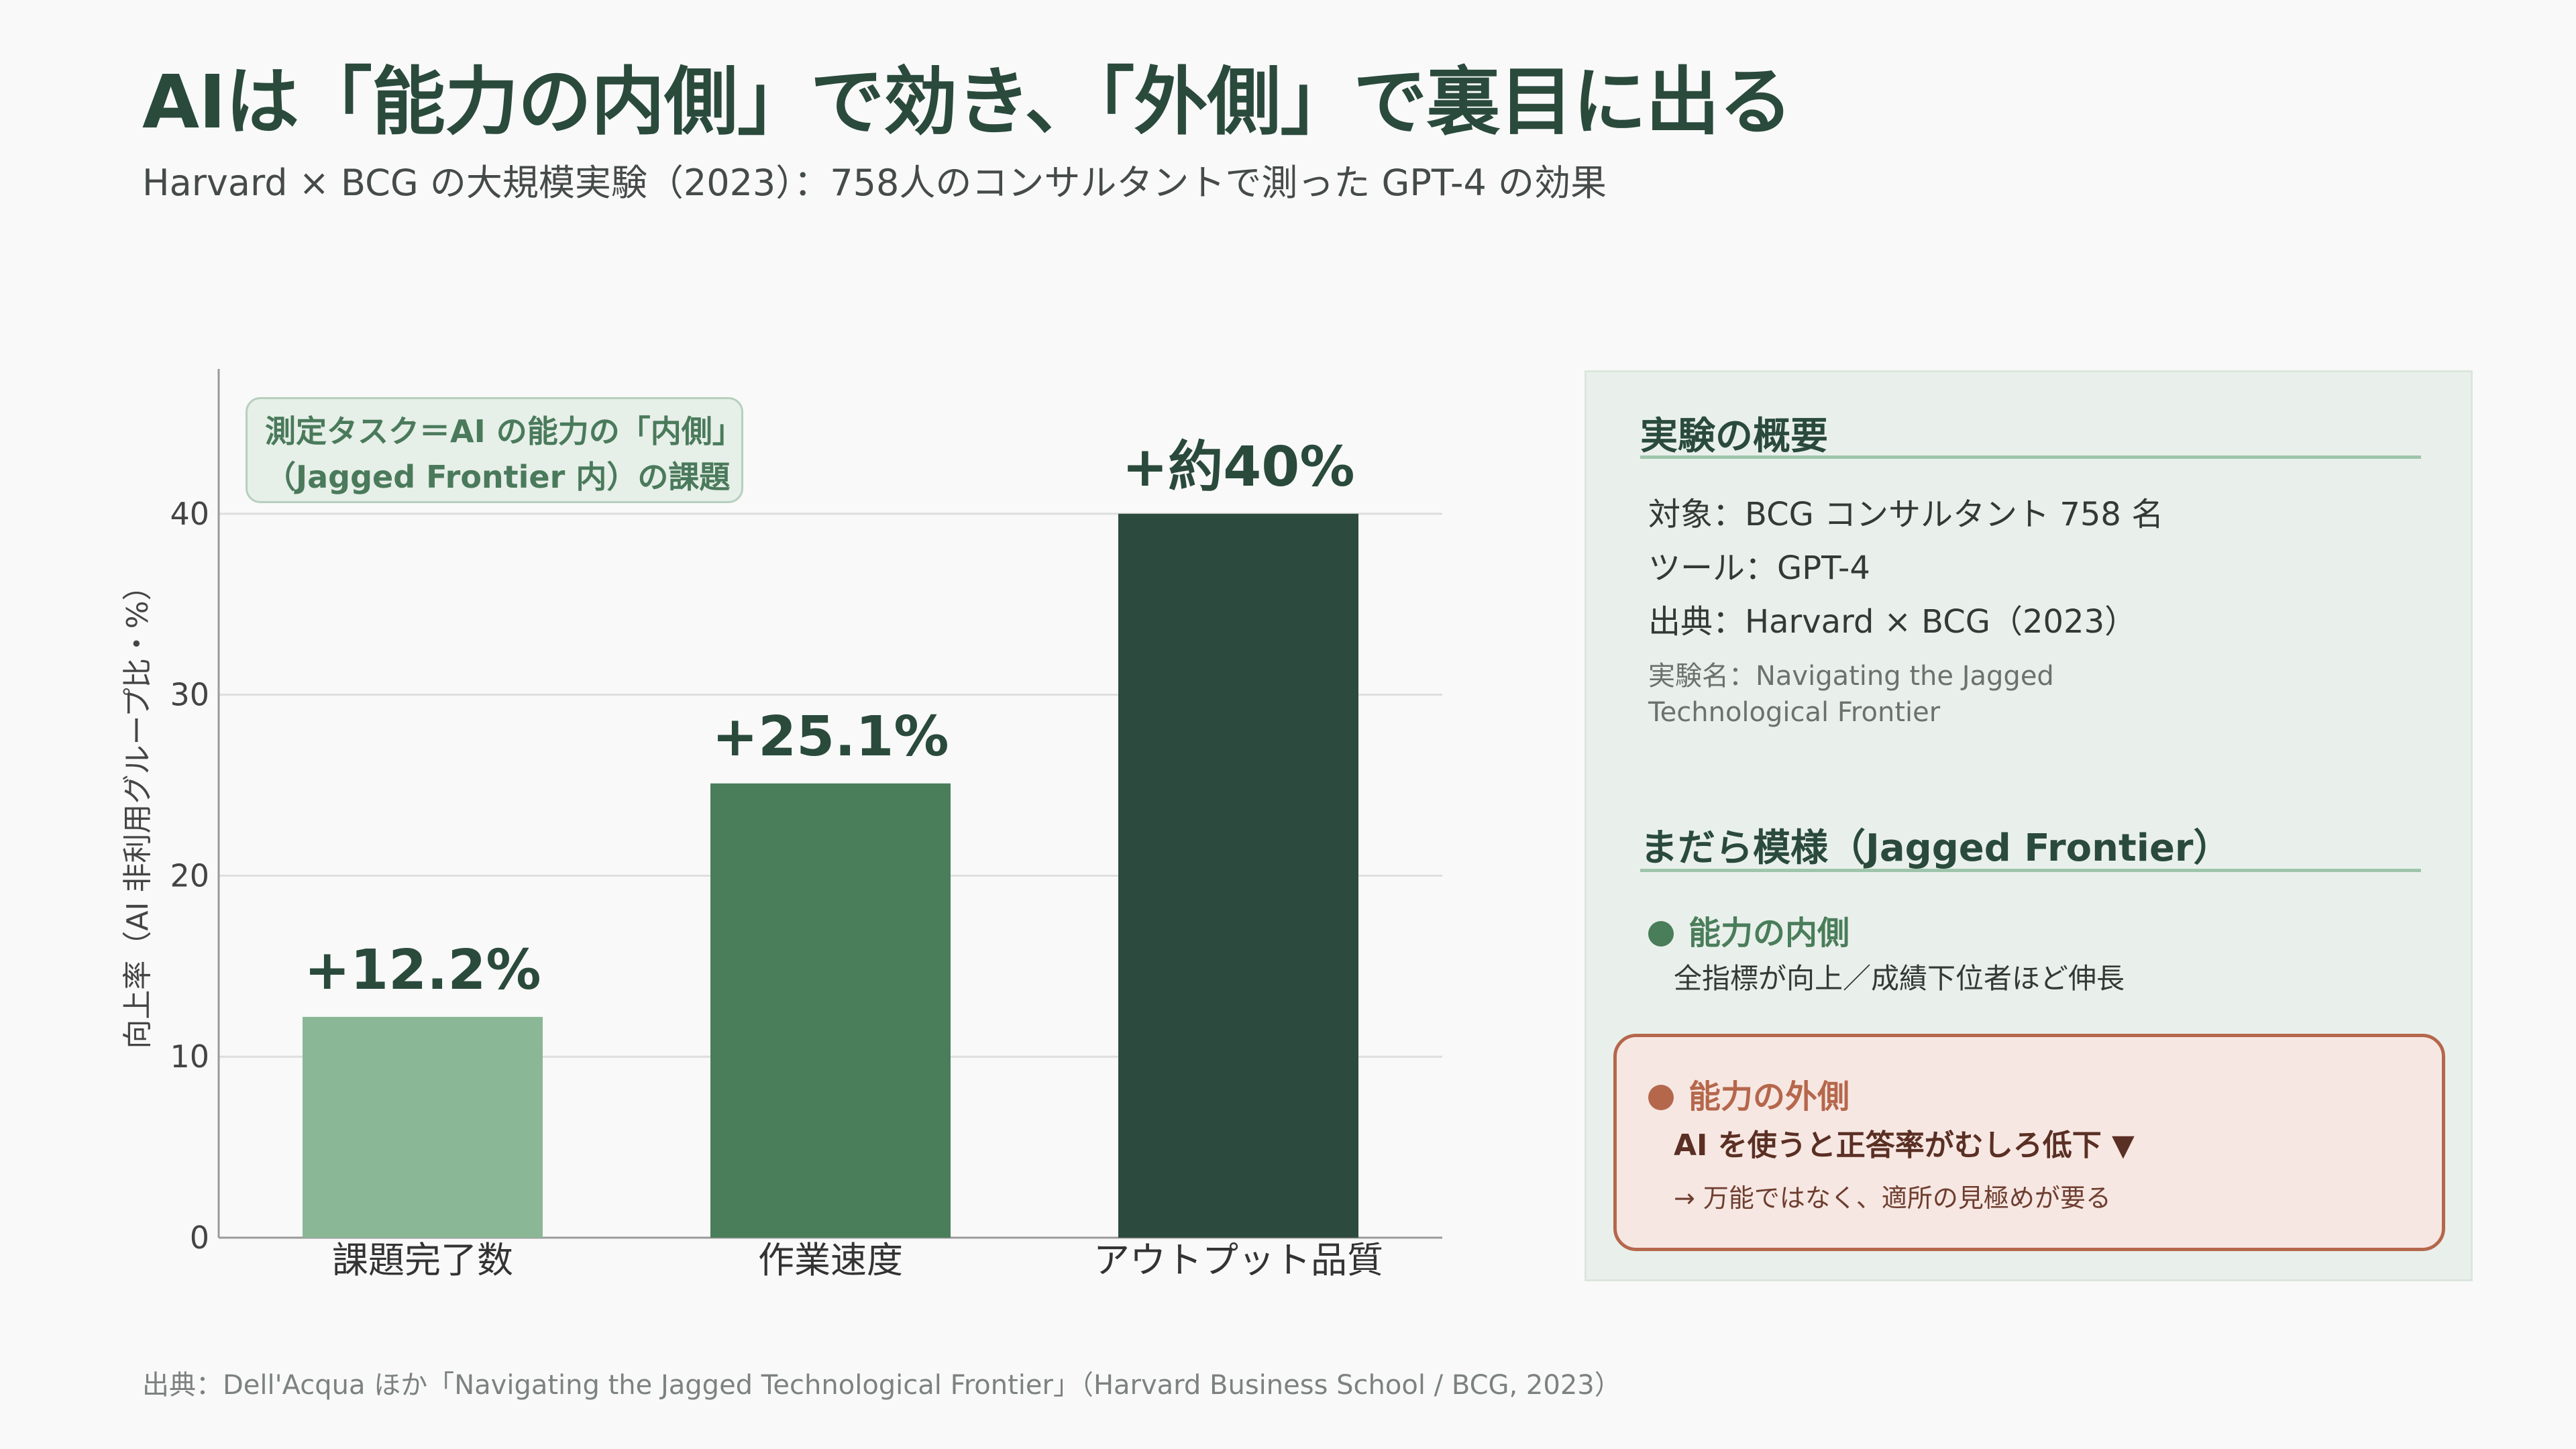 Image resolution: width=2576 pixels, height=1449 pixels. What do you see at coordinates (830, 737) in the screenshot?
I see `bar-data-label: +25.1%` at bounding box center [830, 737].